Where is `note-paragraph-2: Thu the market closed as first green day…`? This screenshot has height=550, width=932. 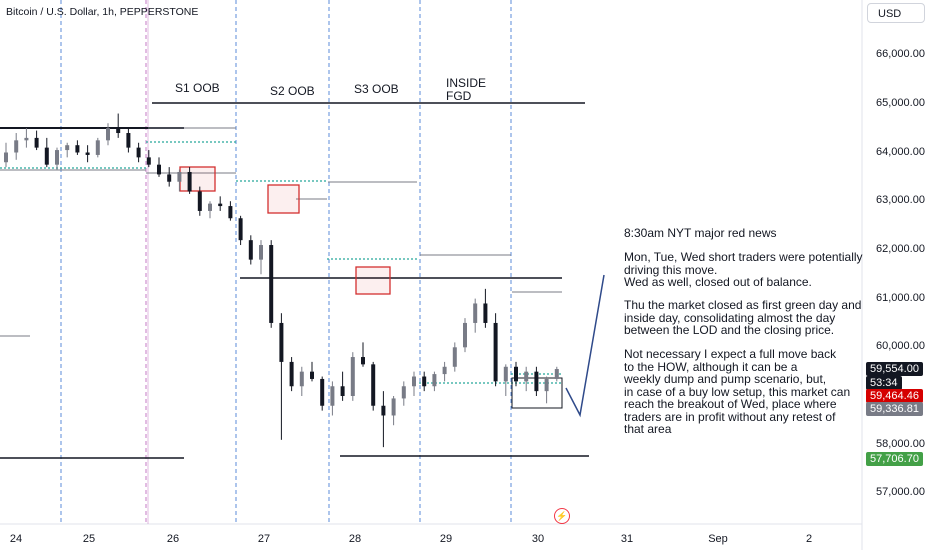
note-paragraph-2: Thu the market closed as first green day… is located at coordinates (743, 317).